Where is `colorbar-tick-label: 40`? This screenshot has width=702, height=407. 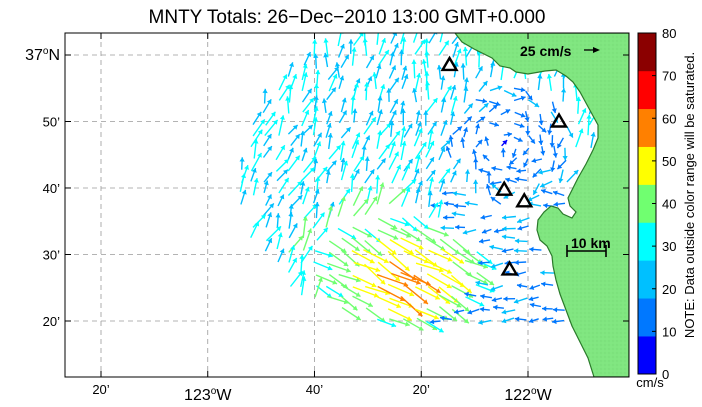 colorbar-tick-label: 40 is located at coordinates (669, 204).